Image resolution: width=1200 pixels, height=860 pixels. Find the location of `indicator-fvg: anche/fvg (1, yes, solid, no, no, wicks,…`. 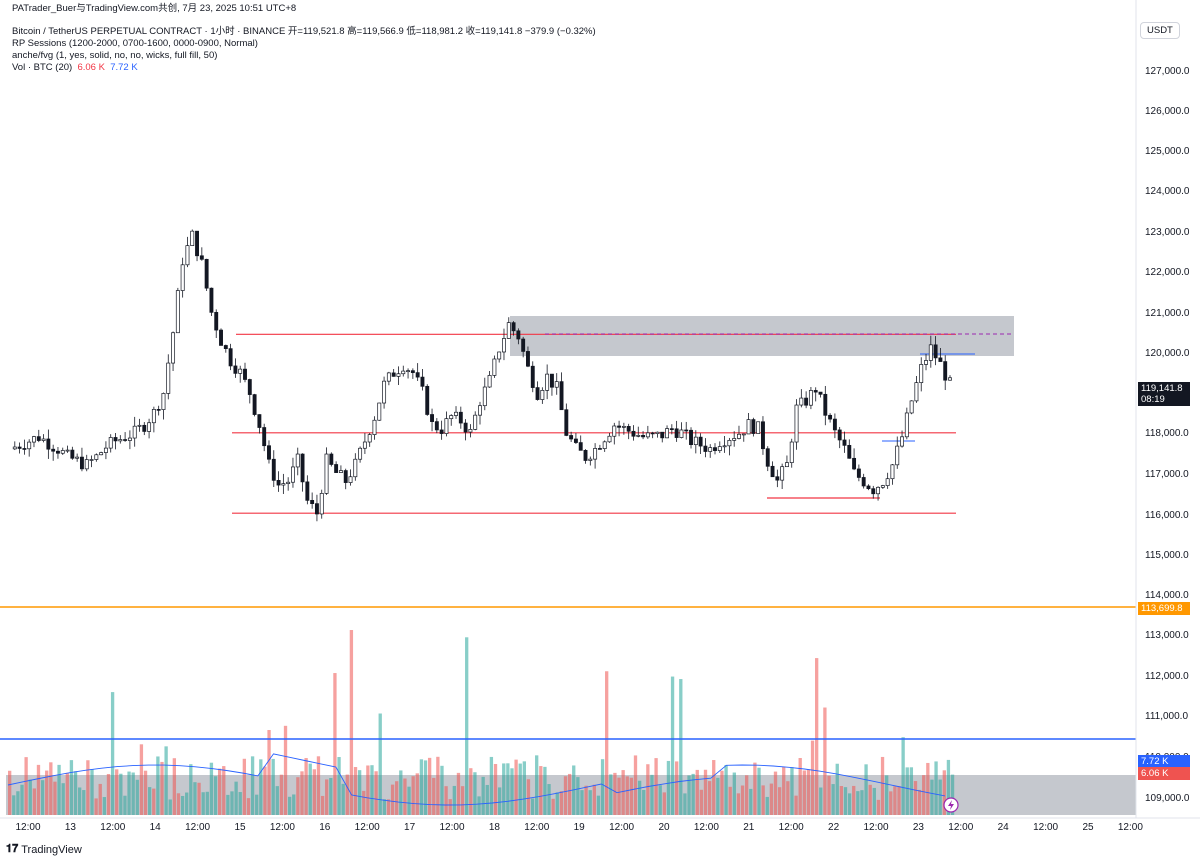

indicator-fvg: anche/fvg (1, yes, solid, no, no, wicks,… is located at coordinates (115, 55).